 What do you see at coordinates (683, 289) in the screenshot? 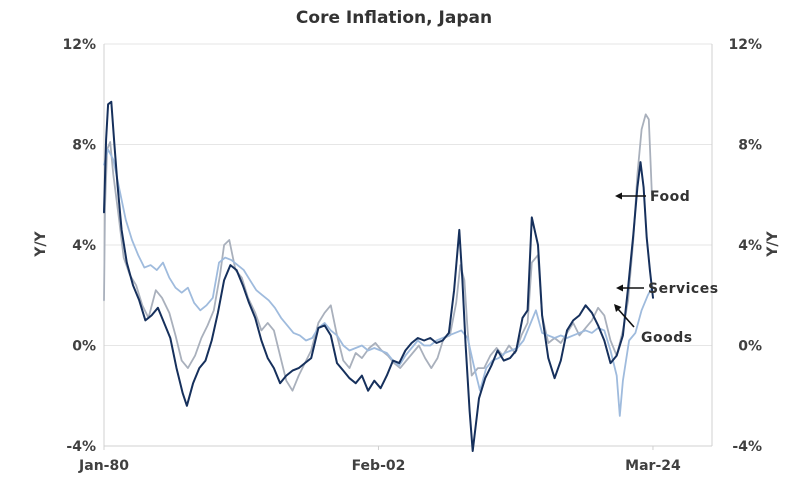
I see `annotation-services: Services` at bounding box center [683, 289].